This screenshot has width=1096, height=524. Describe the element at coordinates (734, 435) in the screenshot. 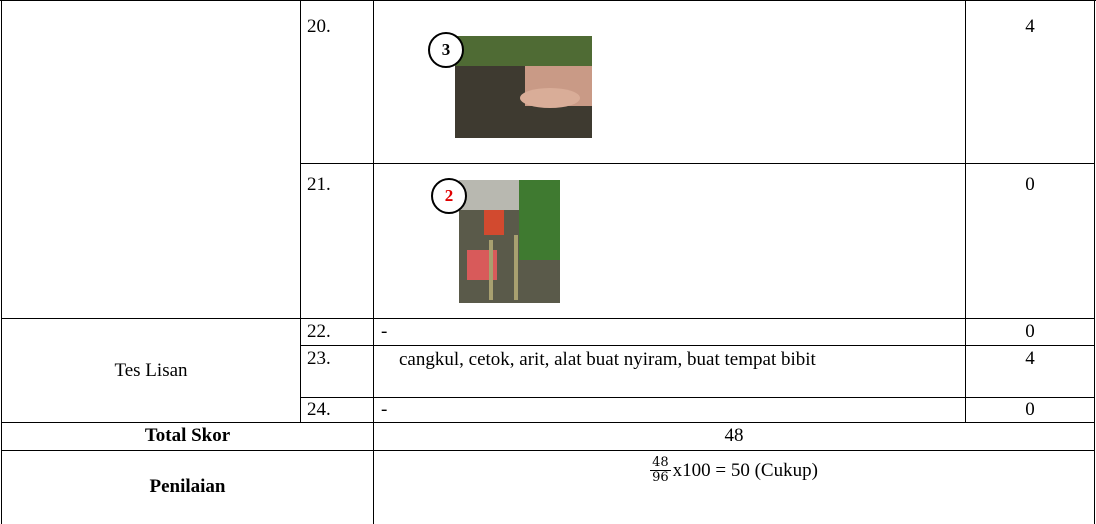

I see `total-value: 48` at that location.